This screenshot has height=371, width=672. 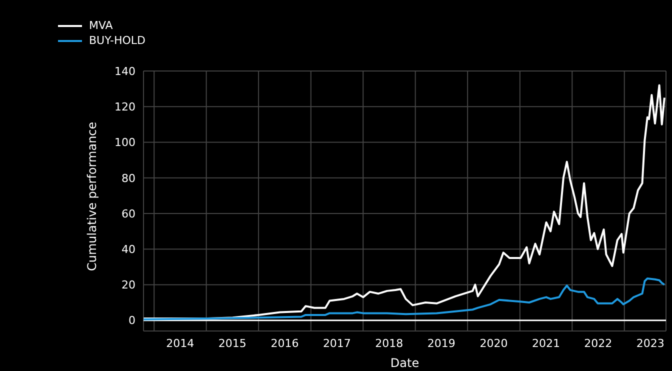 I want to click on y-tick-label: 40, so click(x=129, y=249).